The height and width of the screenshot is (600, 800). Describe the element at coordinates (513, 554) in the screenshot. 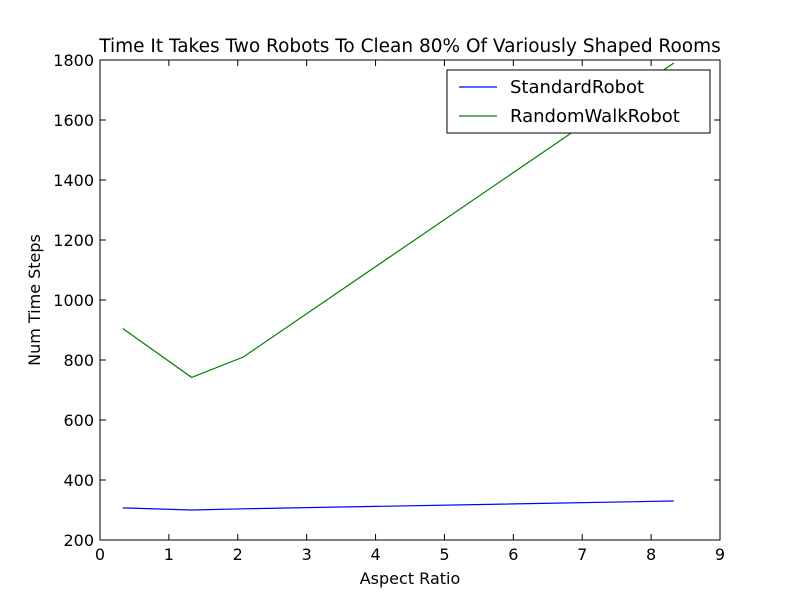

I see `x-tick-label: 6` at that location.